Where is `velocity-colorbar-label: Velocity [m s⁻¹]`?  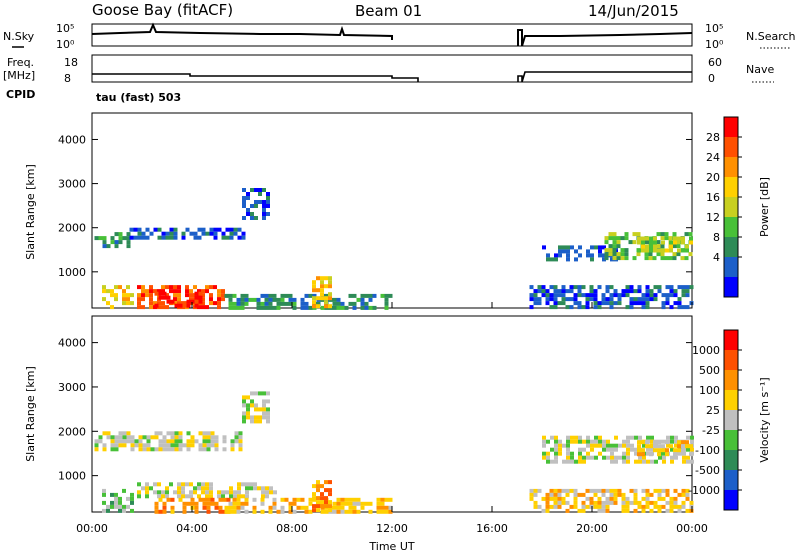
velocity-colorbar-label: Velocity [m s⁻¹] is located at coordinates (764, 419).